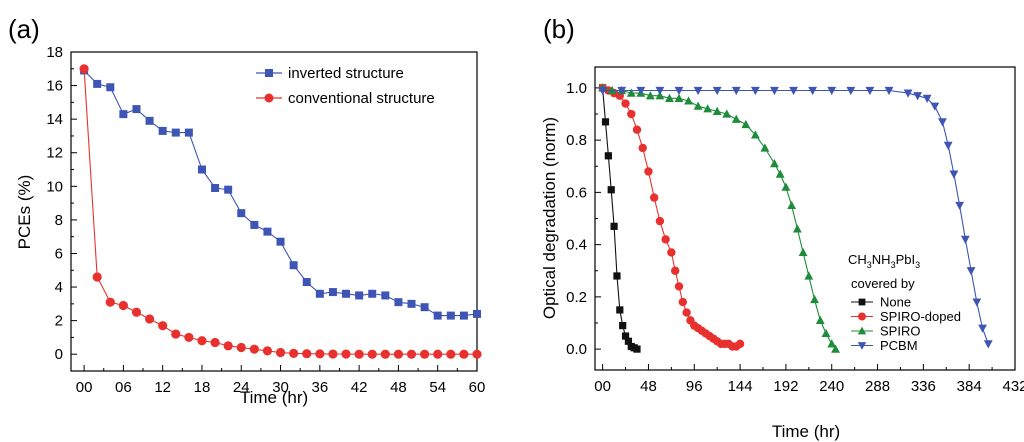 The width and height of the screenshot is (1024, 442). What do you see at coordinates (59, 354) in the screenshot?
I see `a-y-tick-label: 0` at bounding box center [59, 354].